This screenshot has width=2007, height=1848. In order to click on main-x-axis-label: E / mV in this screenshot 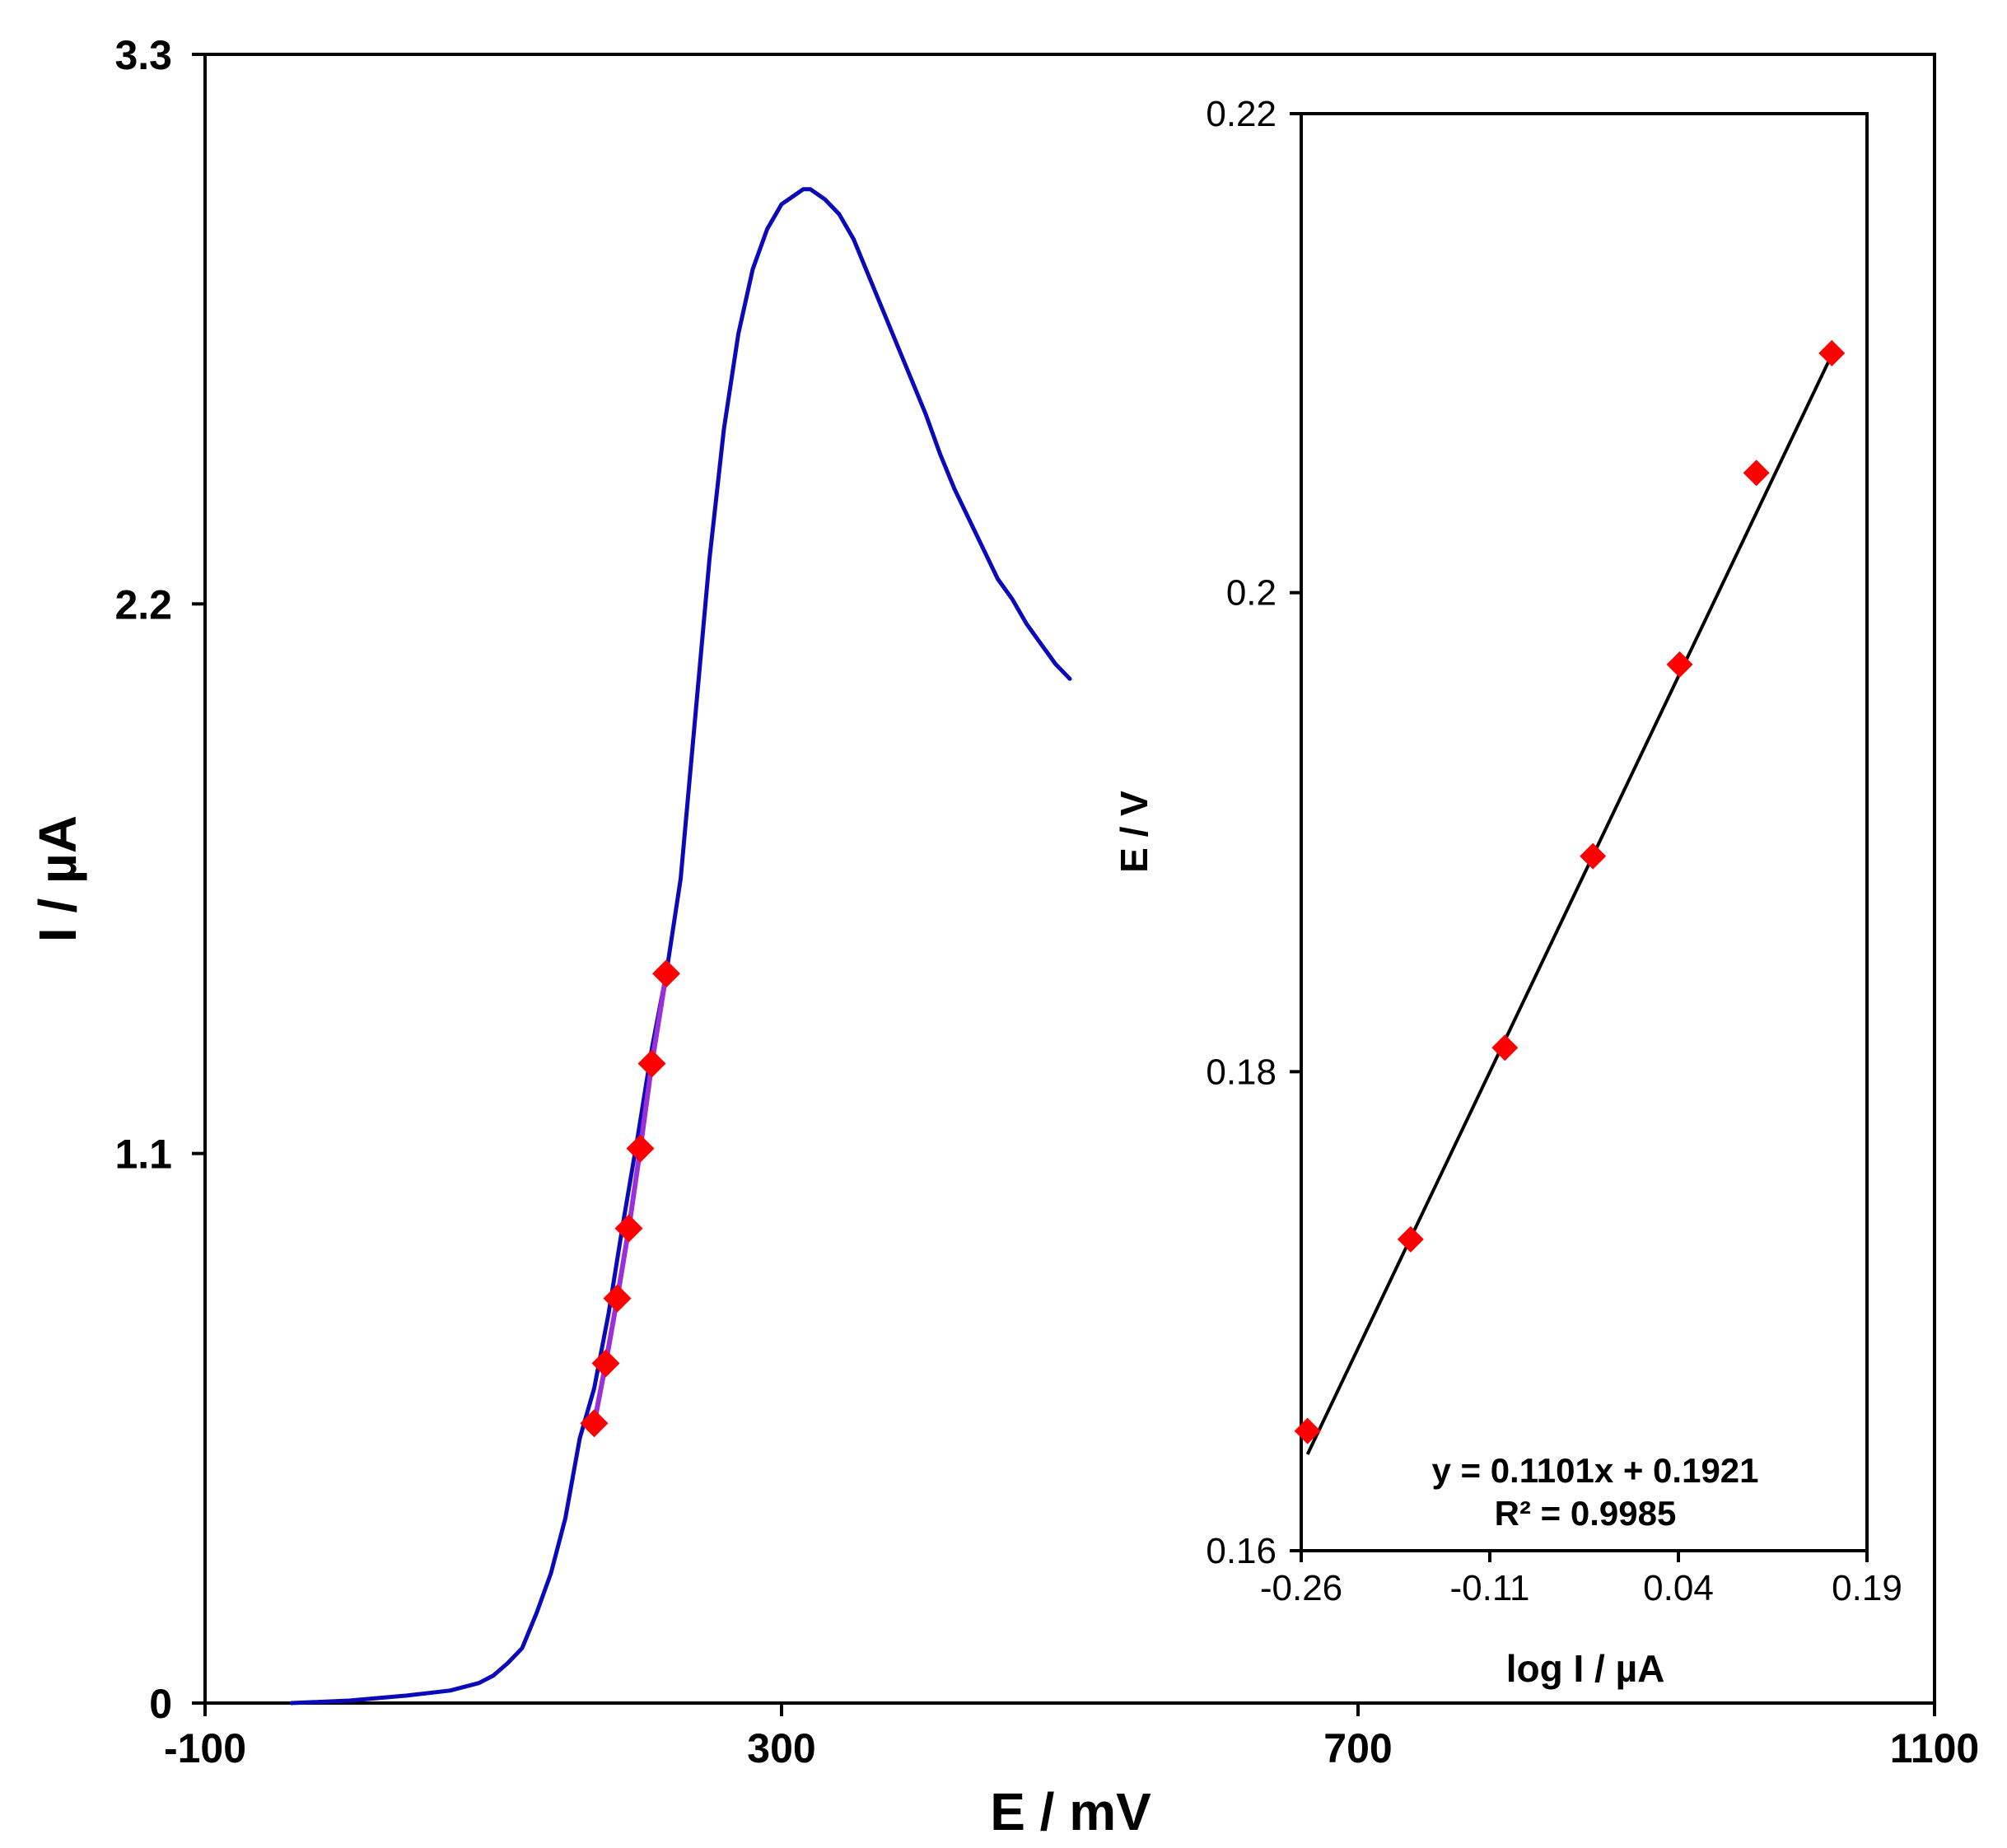, I will do `click(1070, 1811)`.